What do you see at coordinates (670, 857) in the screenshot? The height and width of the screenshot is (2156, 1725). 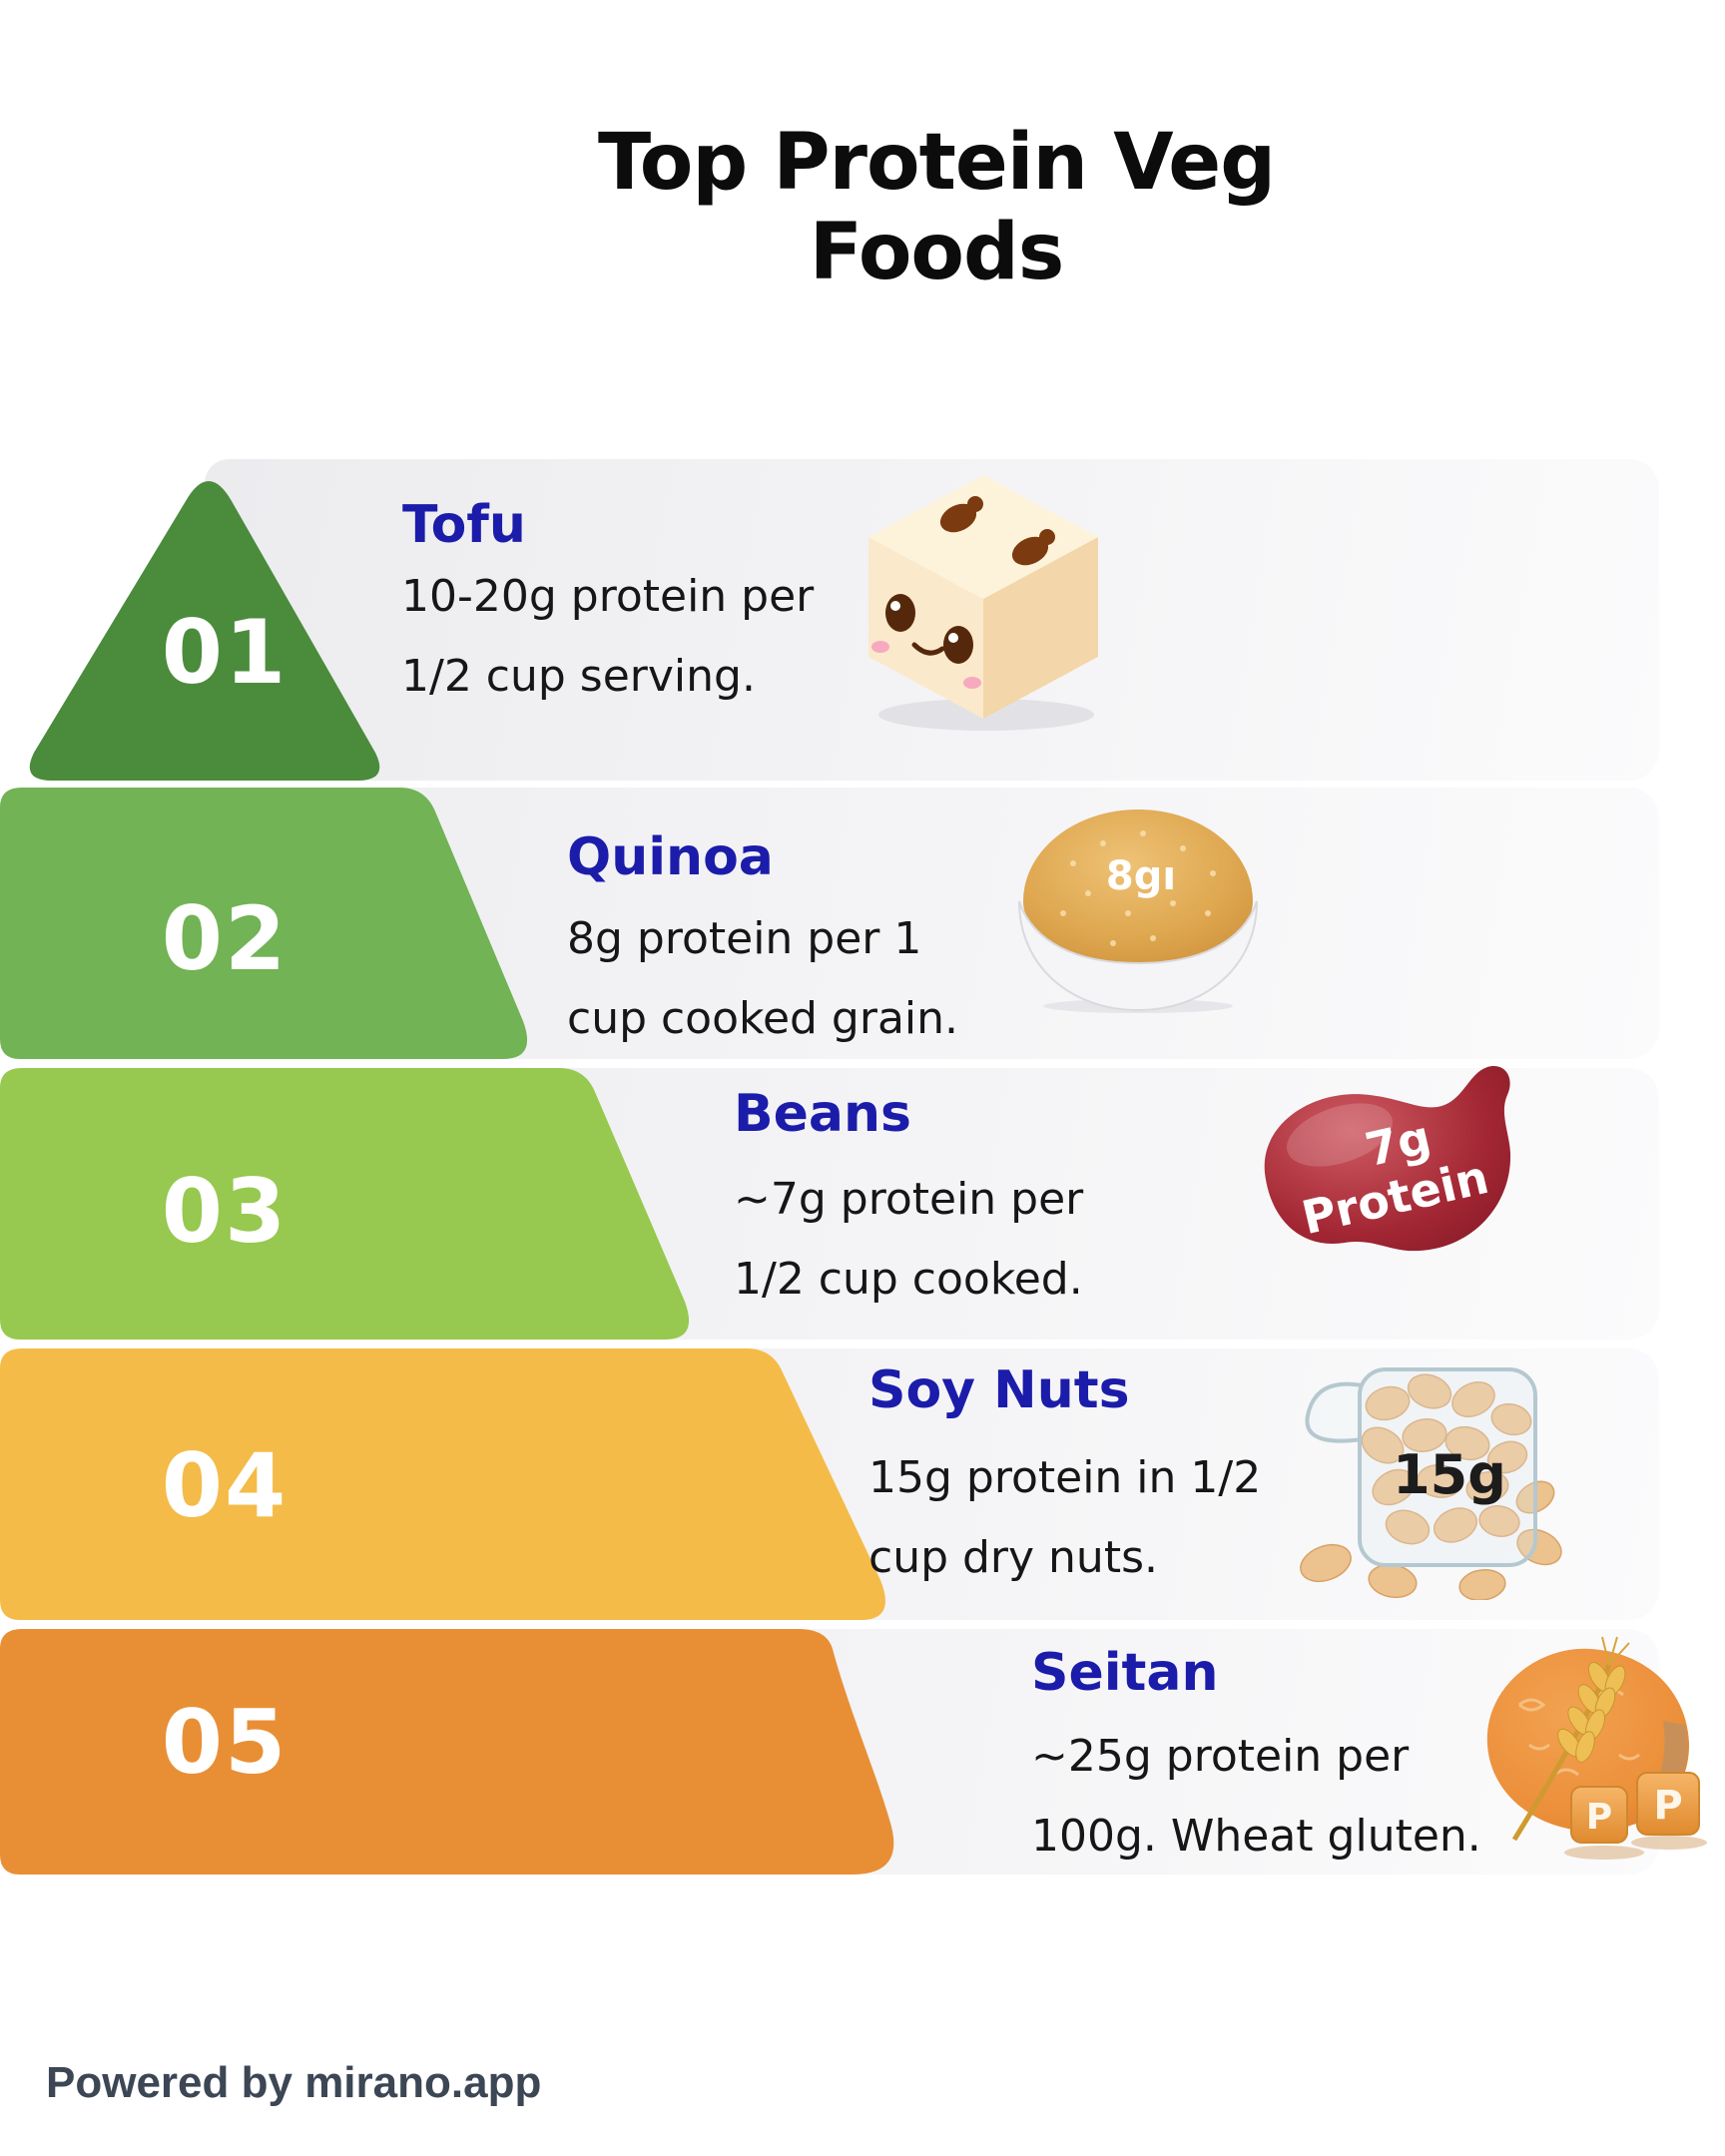 I see `food-name: Quinoa` at bounding box center [670, 857].